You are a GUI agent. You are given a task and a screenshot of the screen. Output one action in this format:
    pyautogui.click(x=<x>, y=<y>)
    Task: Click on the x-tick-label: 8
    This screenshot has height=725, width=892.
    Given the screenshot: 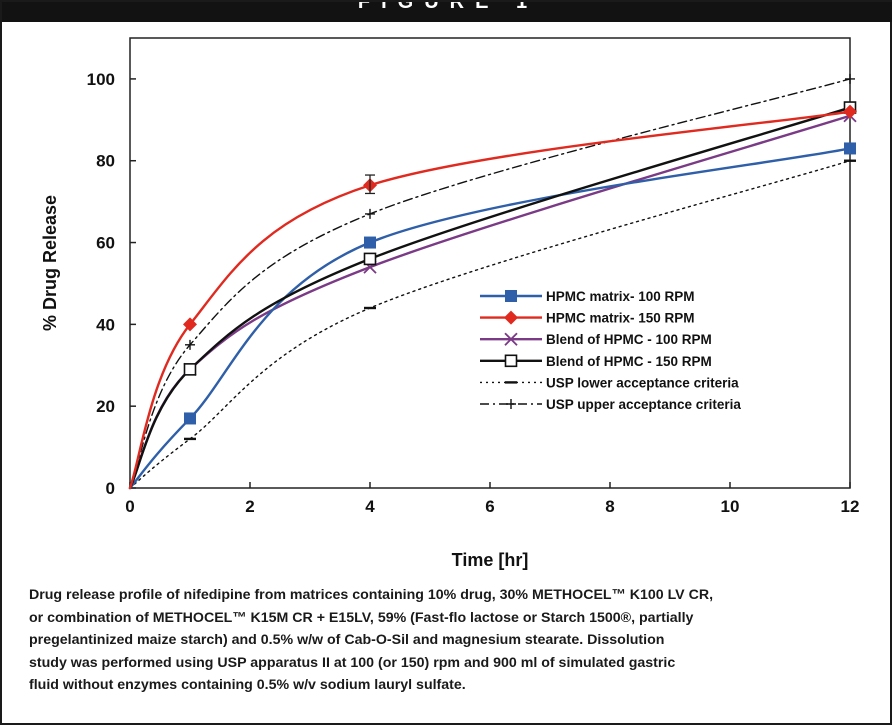 What is the action you would take?
    pyautogui.click(x=609, y=506)
    